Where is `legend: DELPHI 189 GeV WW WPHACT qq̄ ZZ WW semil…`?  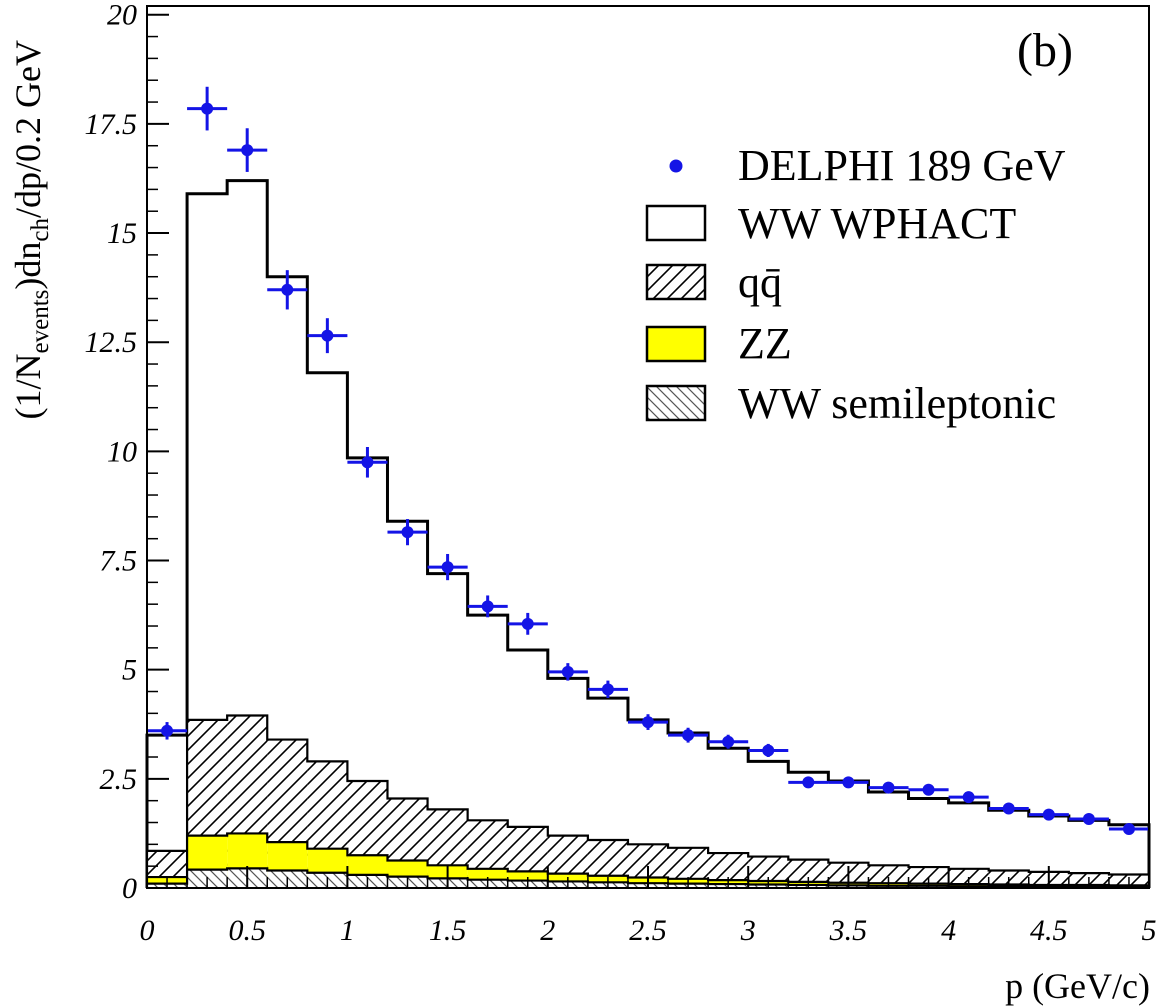
legend: DELPHI 189 GeV WW WPHACT qq̄ ZZ WW semil… is located at coordinates (855, 284).